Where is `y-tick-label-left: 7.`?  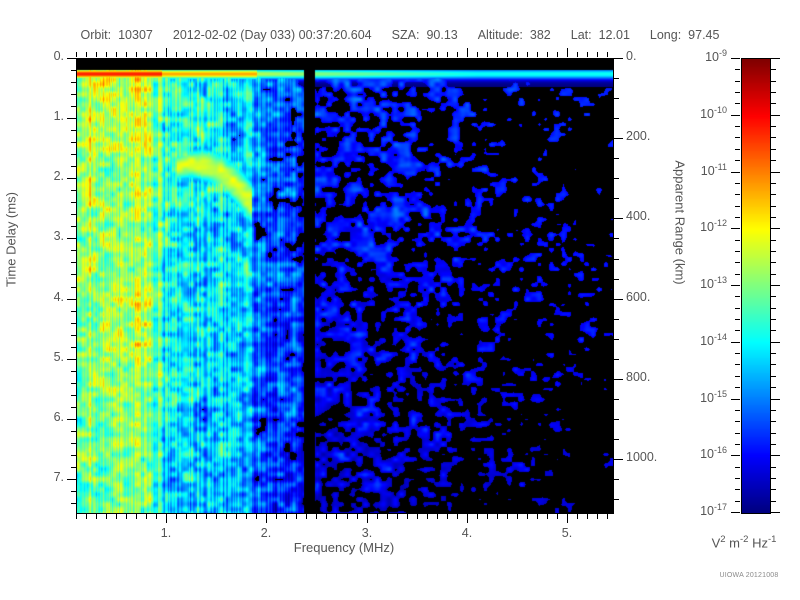 y-tick-label-left: 7. is located at coordinates (58, 477).